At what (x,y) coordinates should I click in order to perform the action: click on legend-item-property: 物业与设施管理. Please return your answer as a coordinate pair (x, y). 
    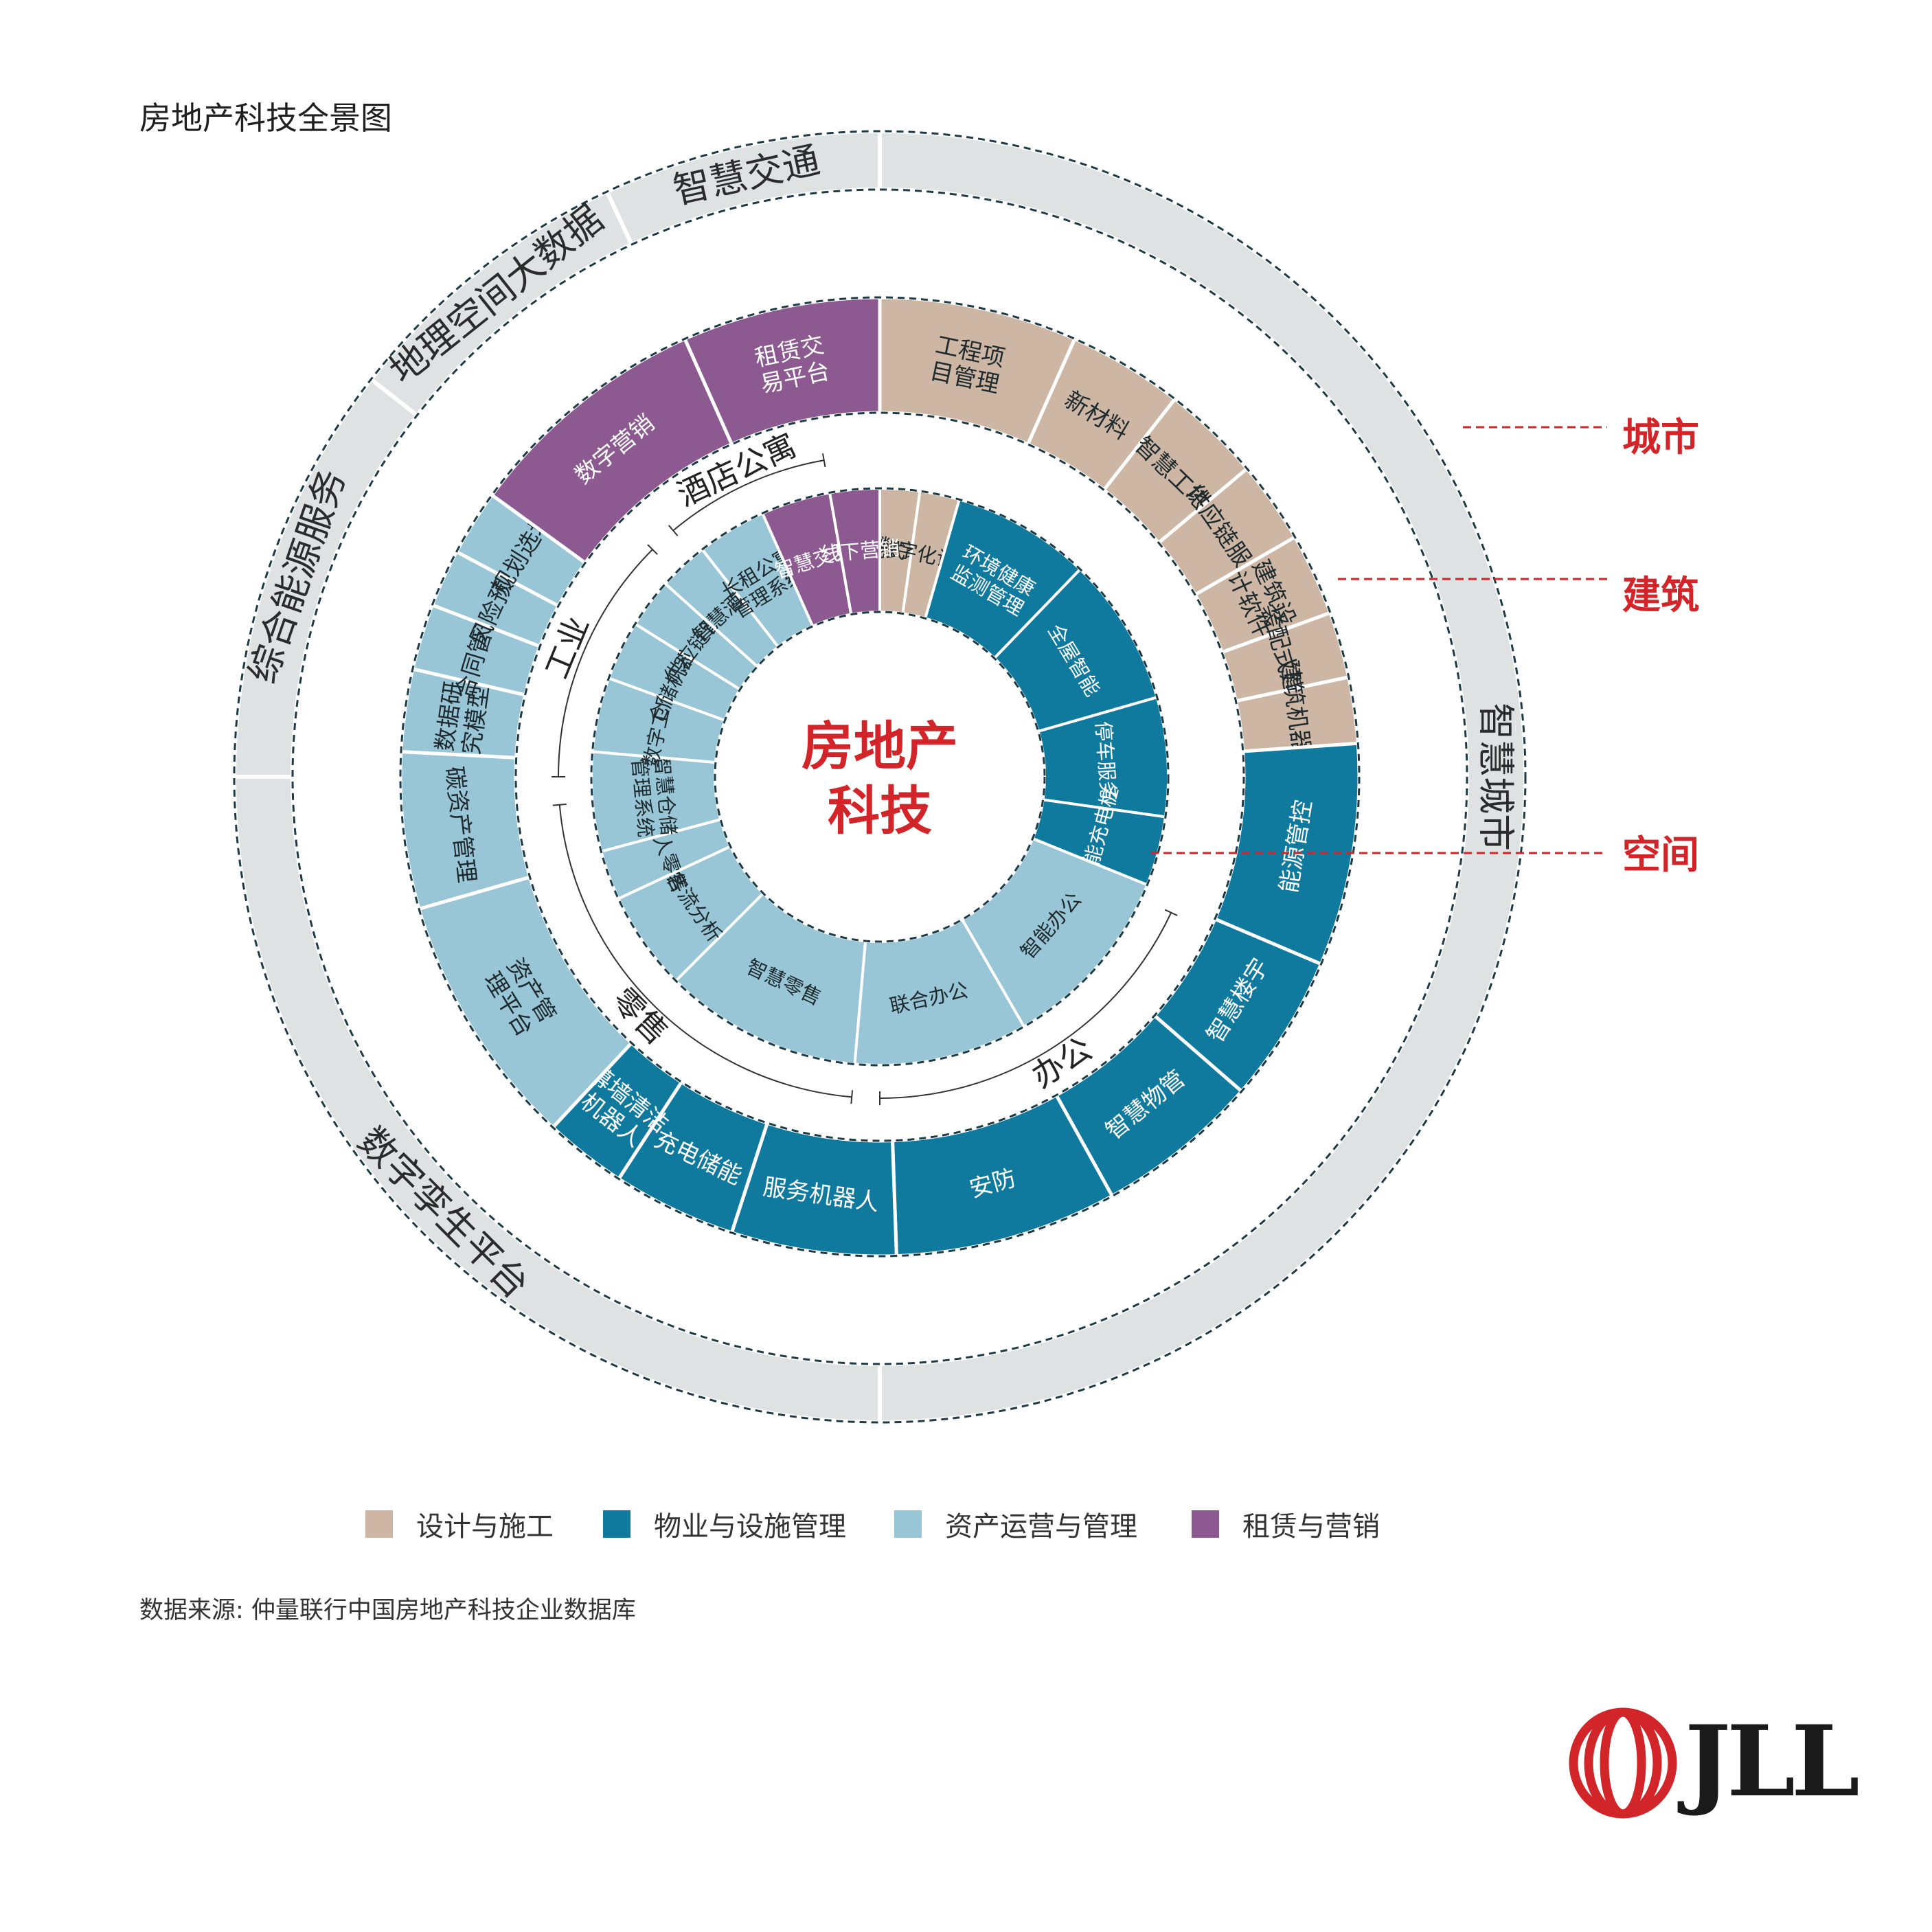
    Looking at the image, I should click on (724, 1524).